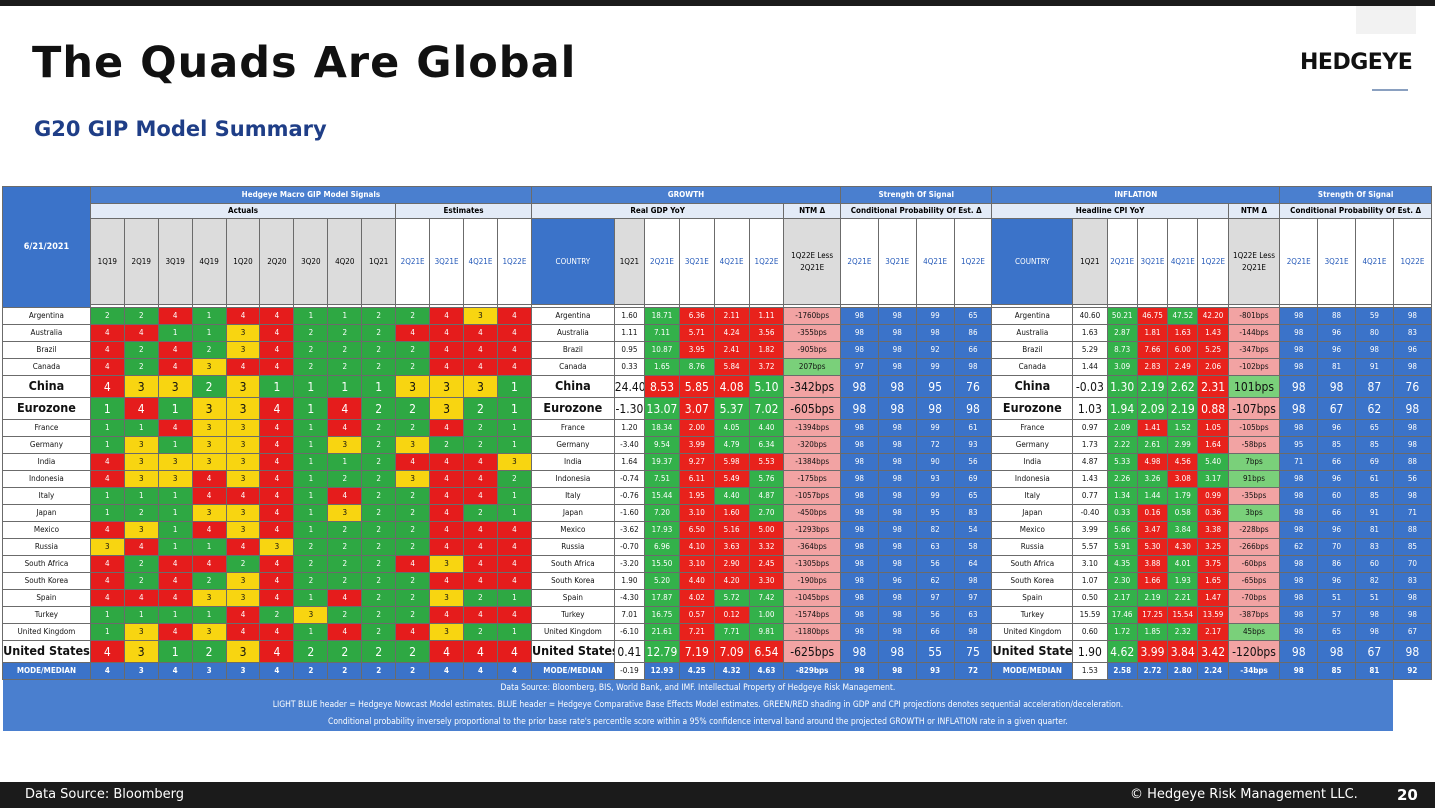 This screenshot has height=808, width=1435. Describe the element at coordinates (629, 316) in the screenshot. I see `gdp-value: 1.60` at that location.